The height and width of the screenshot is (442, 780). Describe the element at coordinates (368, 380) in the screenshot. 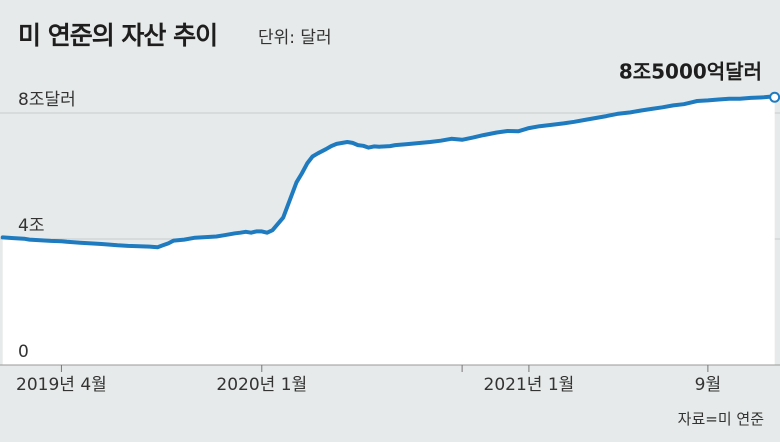

I see `x-axis: 2019년 4월 2020년 1월 2021년 1월 9월` at that location.